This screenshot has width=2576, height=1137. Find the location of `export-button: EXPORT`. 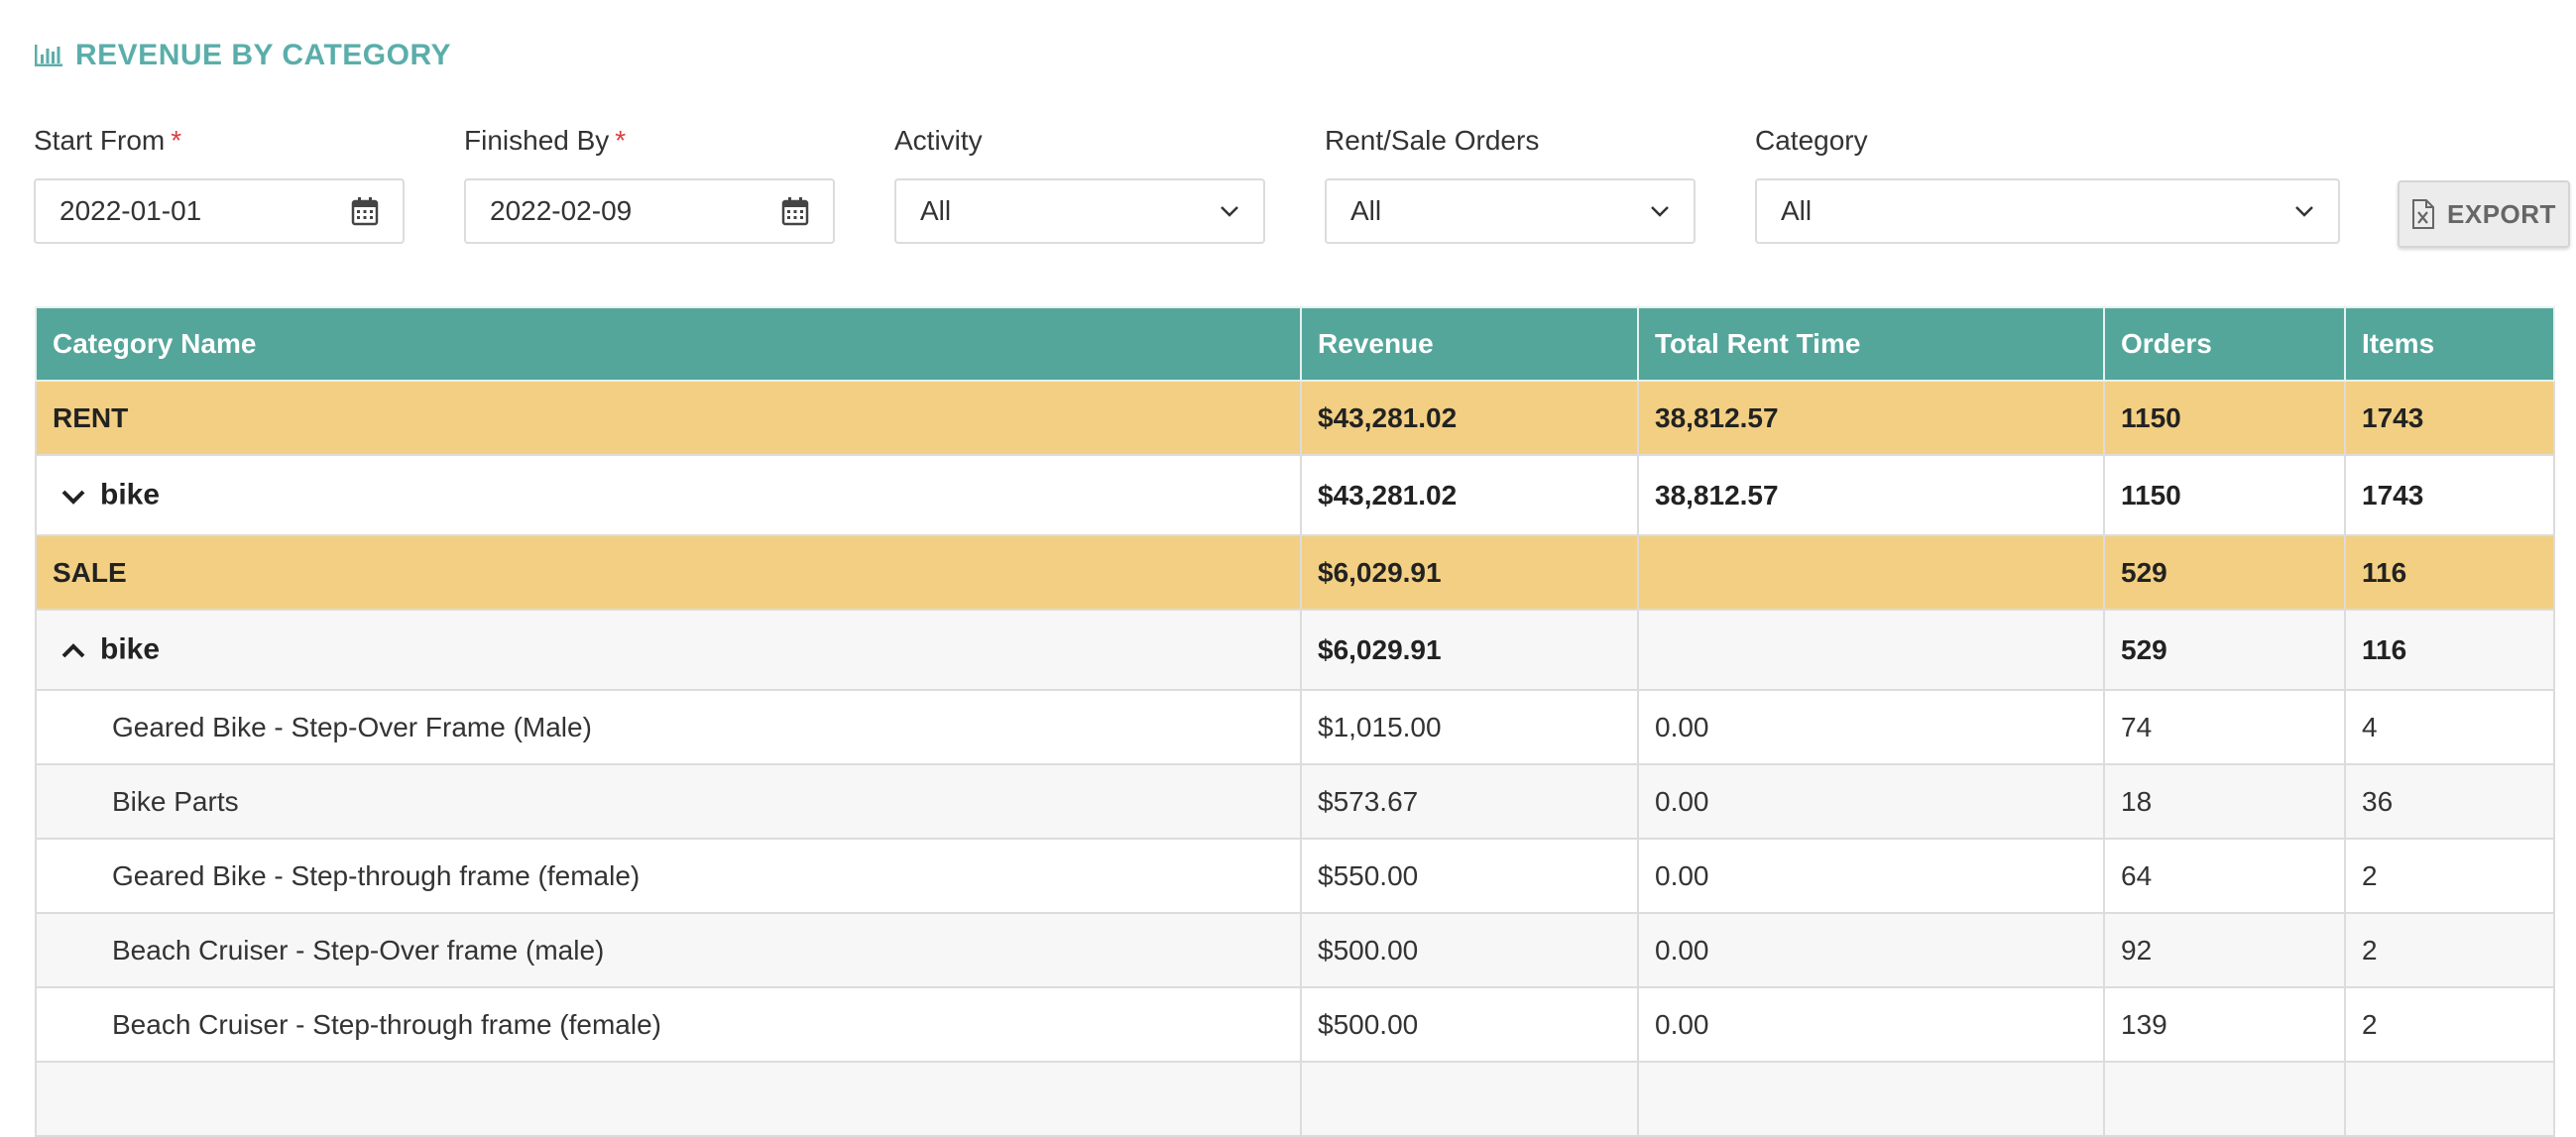

export-button: EXPORT is located at coordinates (2484, 214).